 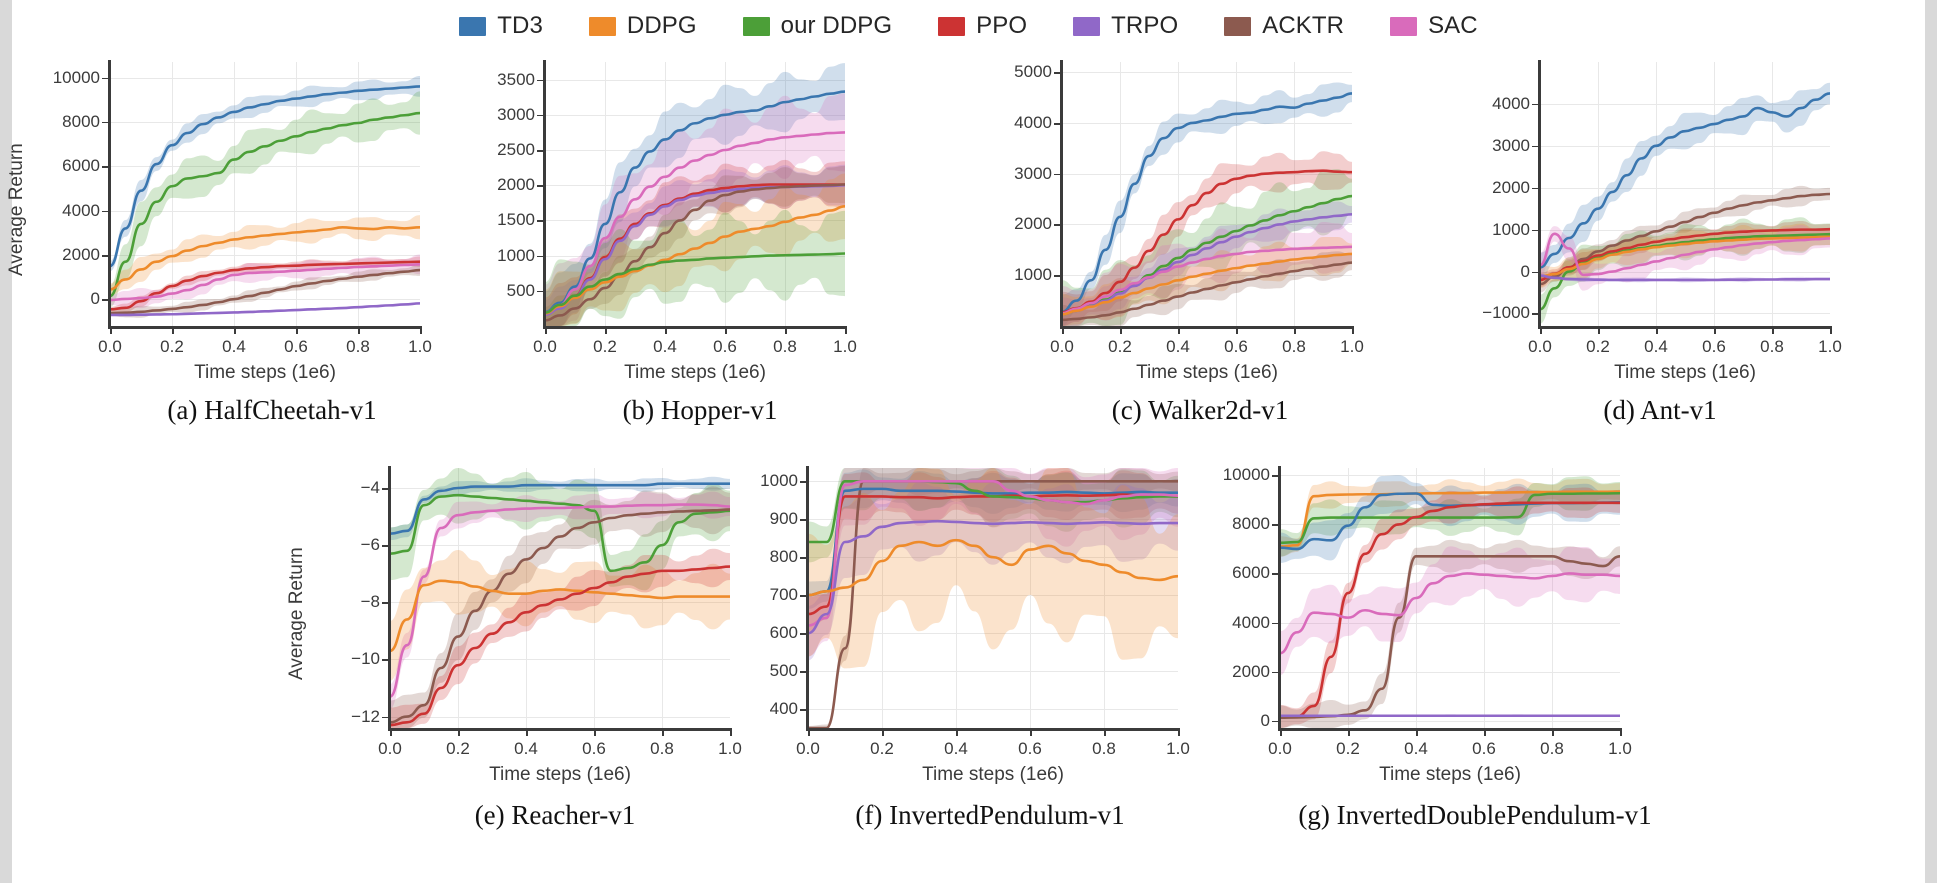 I want to click on legend-item-our-ddpg: our DDPG, so click(x=817, y=26).